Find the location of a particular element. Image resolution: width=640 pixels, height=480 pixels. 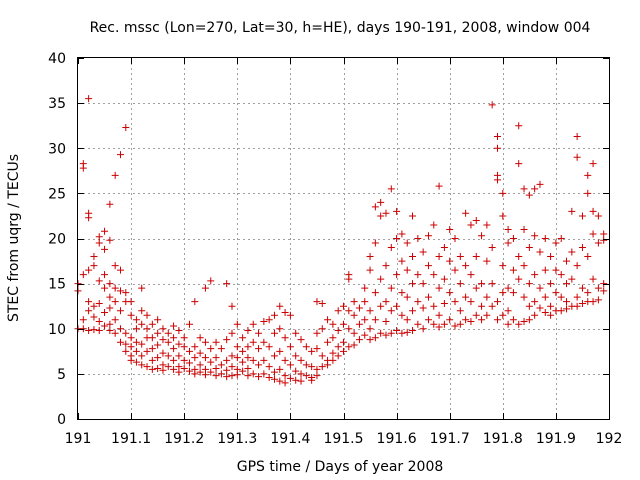

x-tick-label: 191.5 is located at coordinates (343, 439).